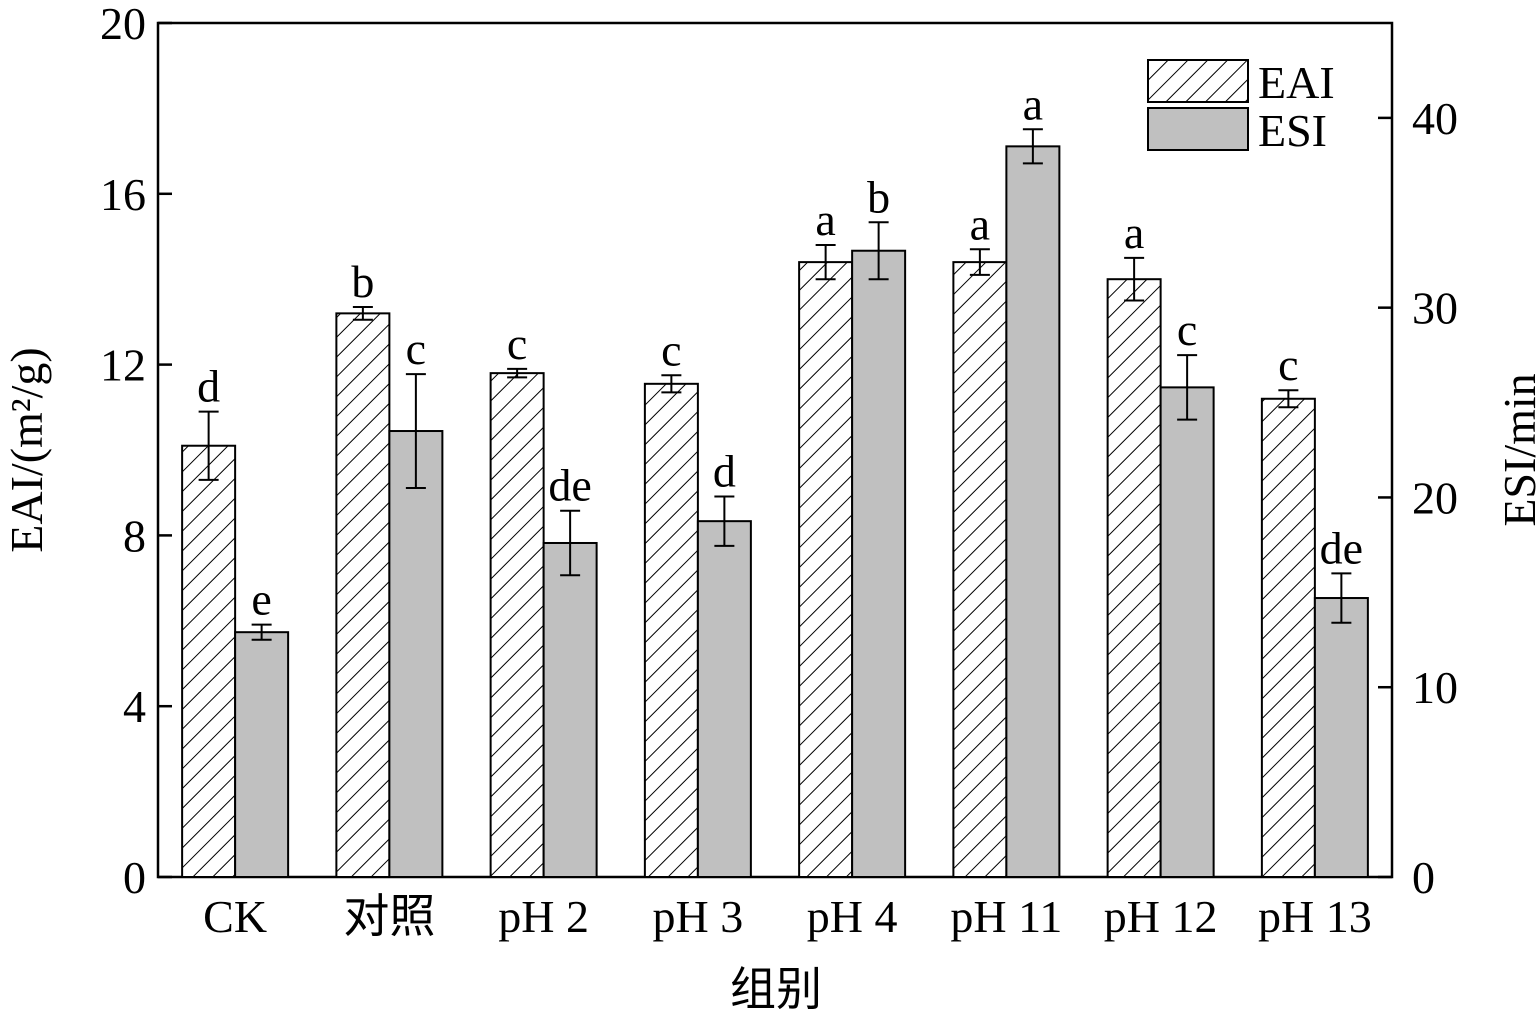 This screenshot has height=1014, width=1540. Describe the element at coordinates (26, 449) in the screenshot. I see `y-axis-label: EAI/(m²/g)` at that location.